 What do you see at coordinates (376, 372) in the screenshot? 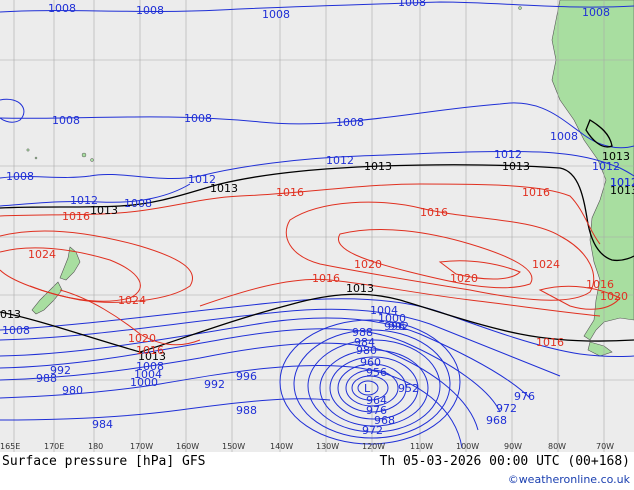
I see `isobar-label: 956` at bounding box center [376, 372].